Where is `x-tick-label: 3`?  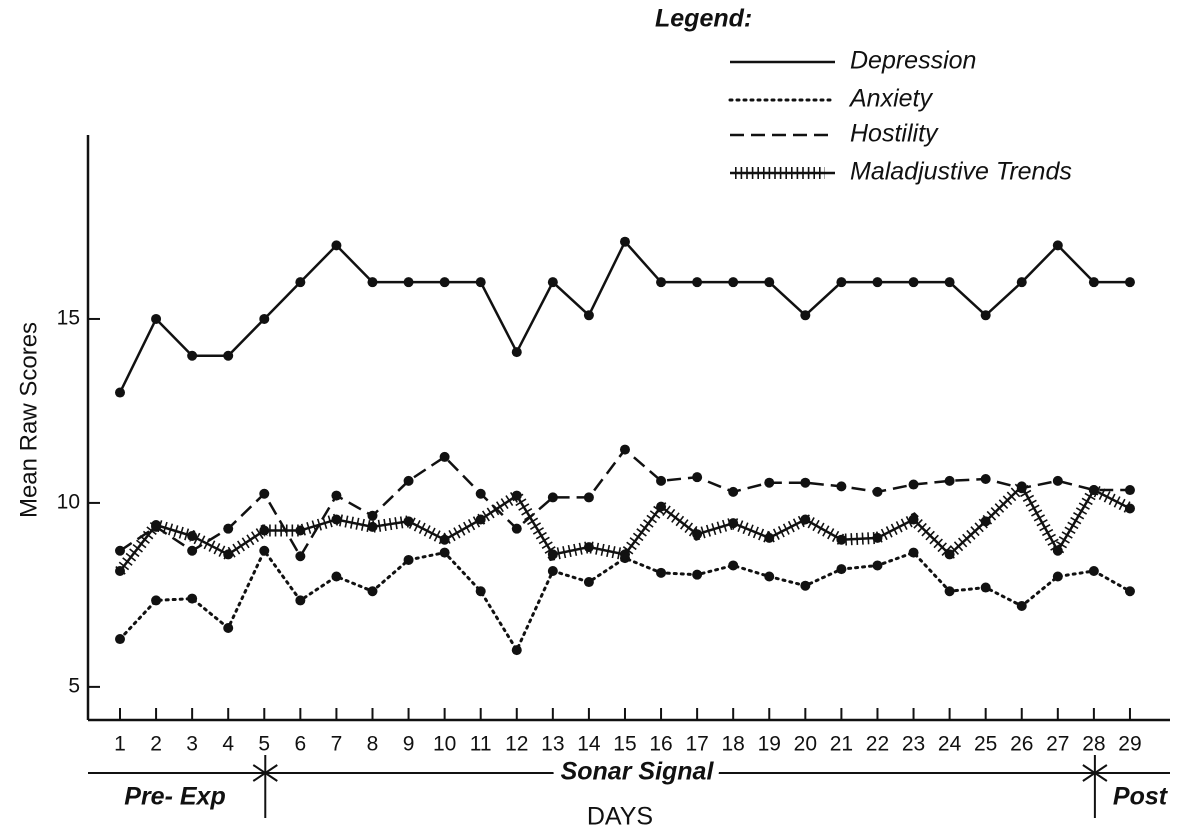
x-tick-label: 3 is located at coordinates (192, 744).